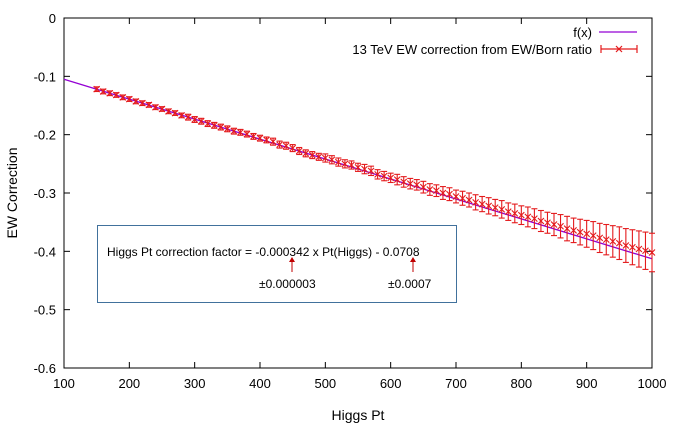 The height and width of the screenshot is (431, 677). What do you see at coordinates (287, 284) in the screenshot?
I see `slope-error-text: ±0.000003` at bounding box center [287, 284].